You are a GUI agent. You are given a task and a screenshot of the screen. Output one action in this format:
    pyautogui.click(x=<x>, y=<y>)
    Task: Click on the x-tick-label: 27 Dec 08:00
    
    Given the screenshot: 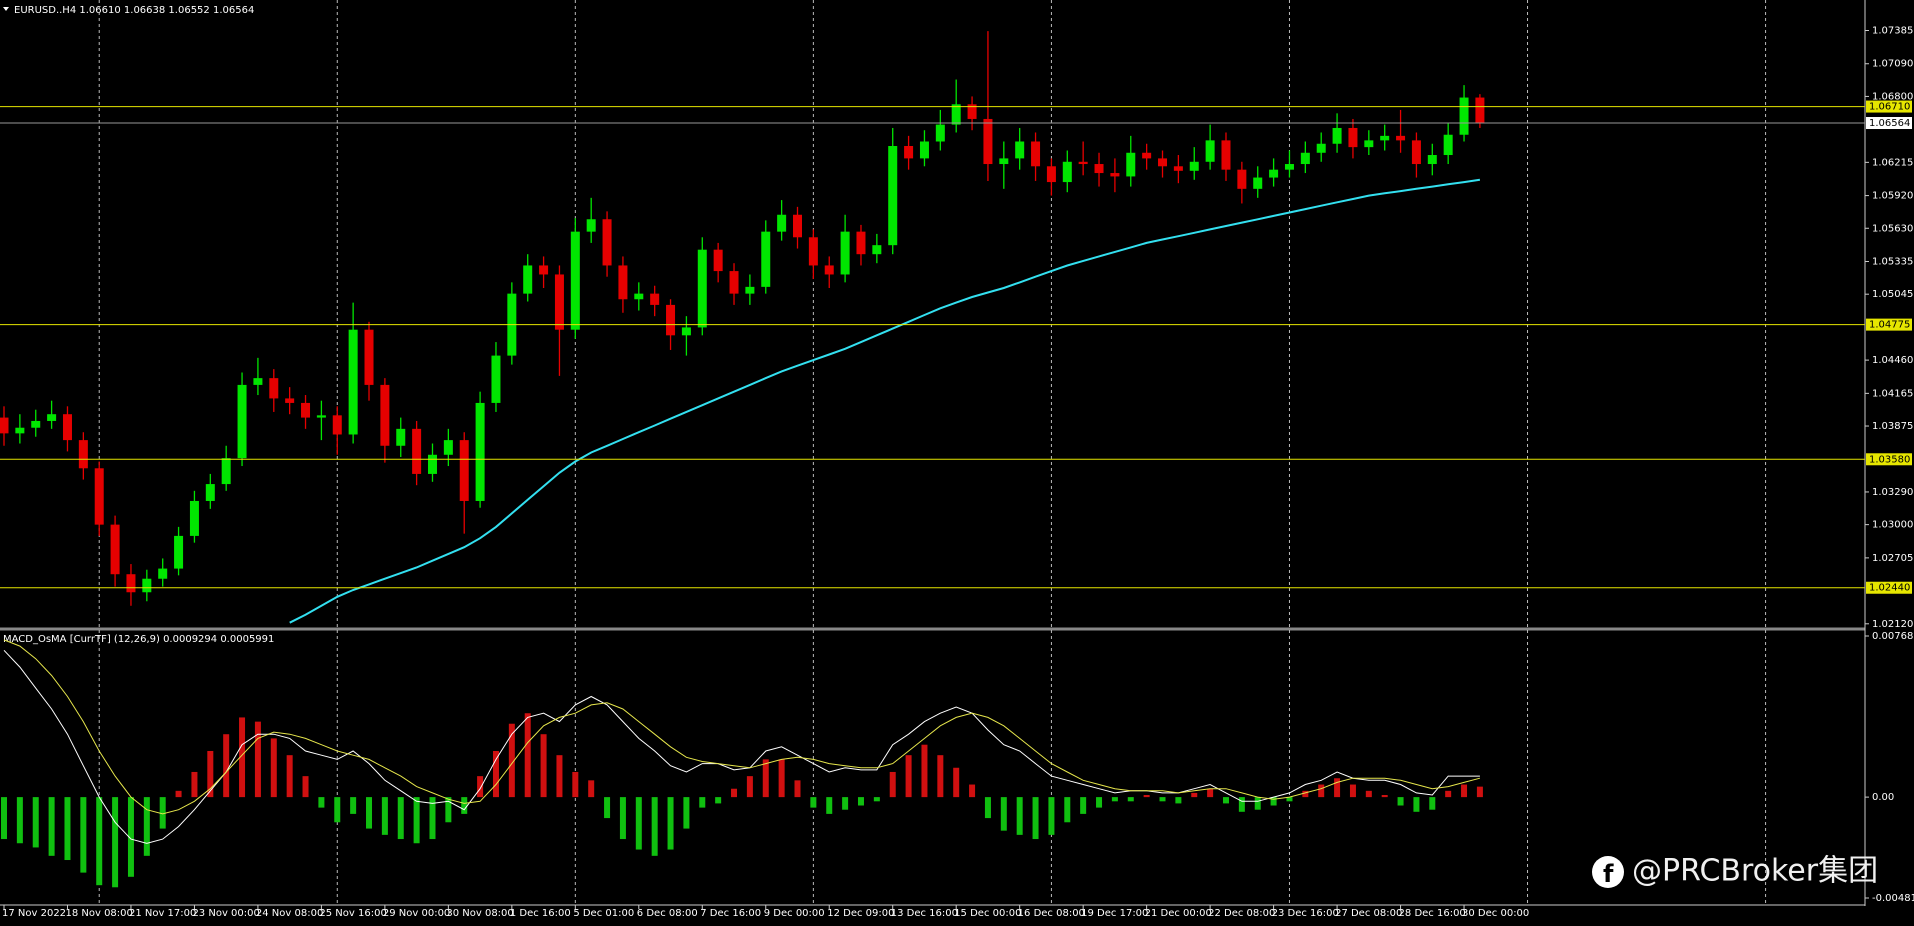 What is the action you would take?
    pyautogui.click(x=1368, y=913)
    